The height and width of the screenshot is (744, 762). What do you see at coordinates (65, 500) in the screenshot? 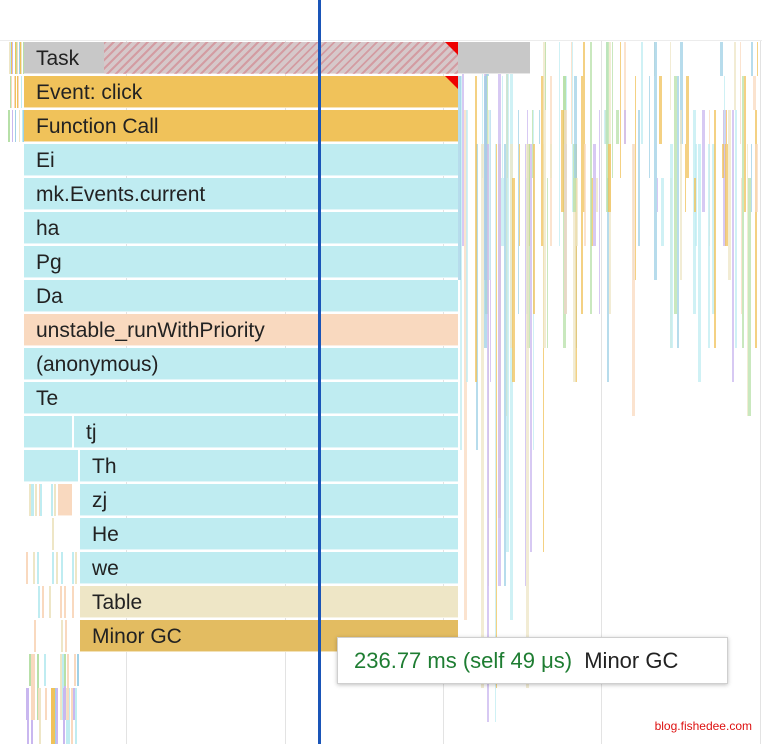
I see `frame-small-peach` at bounding box center [65, 500].